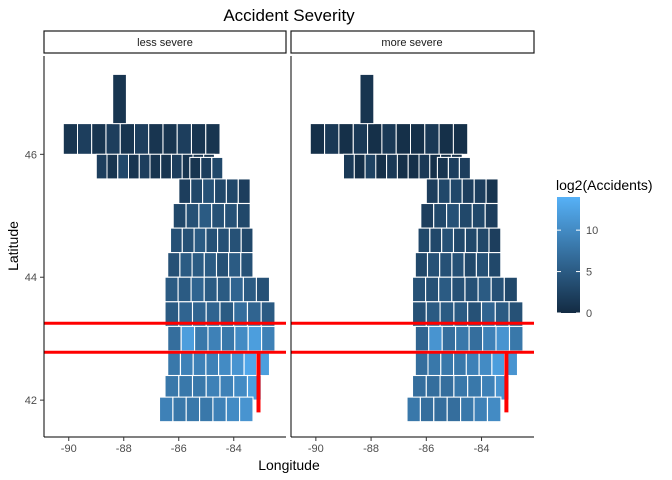 The height and width of the screenshot is (480, 672). What do you see at coordinates (289, 15) in the screenshot?
I see `chart-title: Accident Severity` at bounding box center [289, 15].